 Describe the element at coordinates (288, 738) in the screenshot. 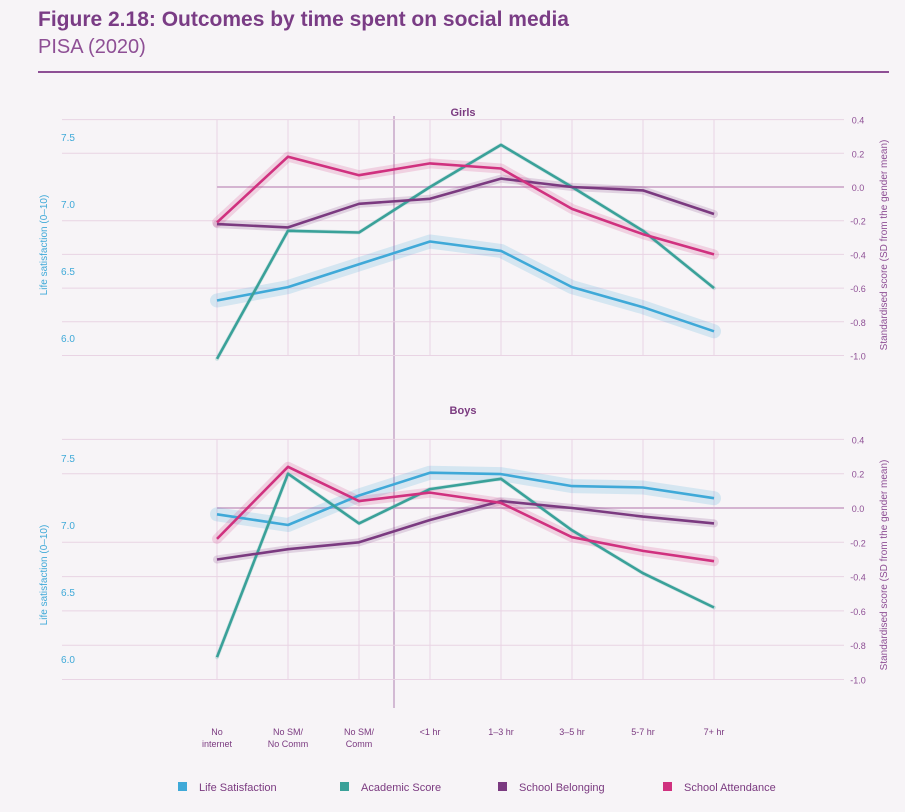

I see `x-tick-label: No SM/No Comm` at that location.